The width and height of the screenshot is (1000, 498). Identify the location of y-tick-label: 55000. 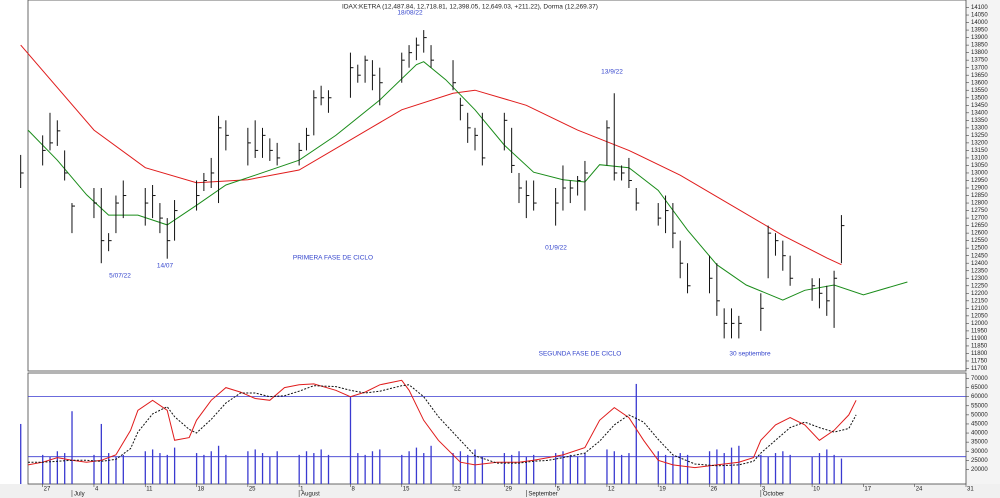
(979, 406).